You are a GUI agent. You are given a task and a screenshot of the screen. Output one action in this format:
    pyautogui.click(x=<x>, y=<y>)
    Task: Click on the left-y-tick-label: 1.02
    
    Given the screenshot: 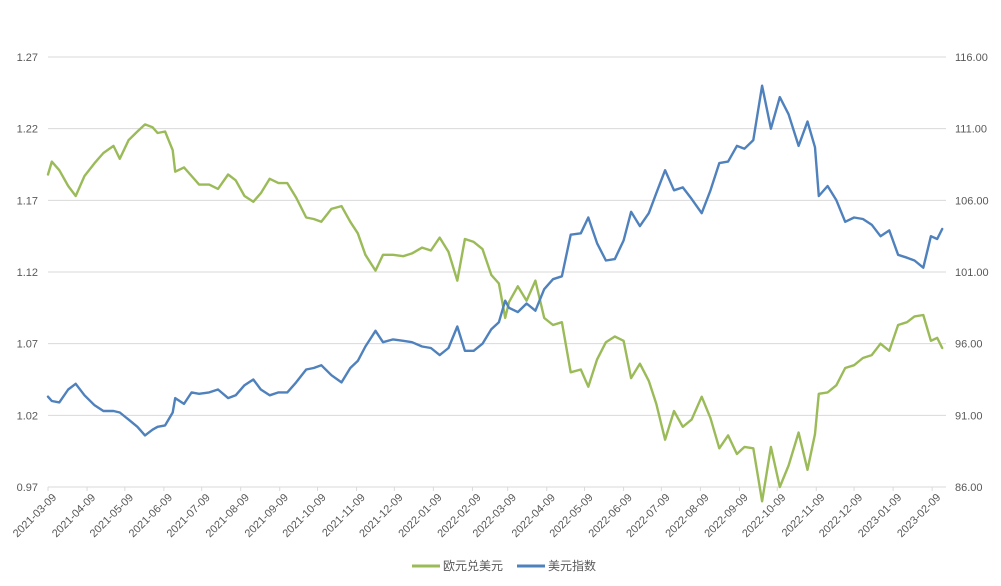 What is the action you would take?
    pyautogui.click(x=27, y=416)
    